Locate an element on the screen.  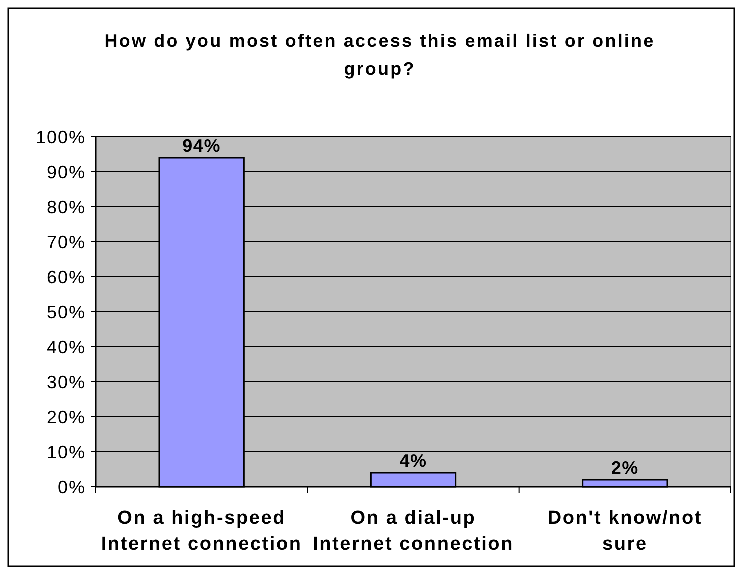
y-tick-label: 100% is located at coordinates (61, 137).